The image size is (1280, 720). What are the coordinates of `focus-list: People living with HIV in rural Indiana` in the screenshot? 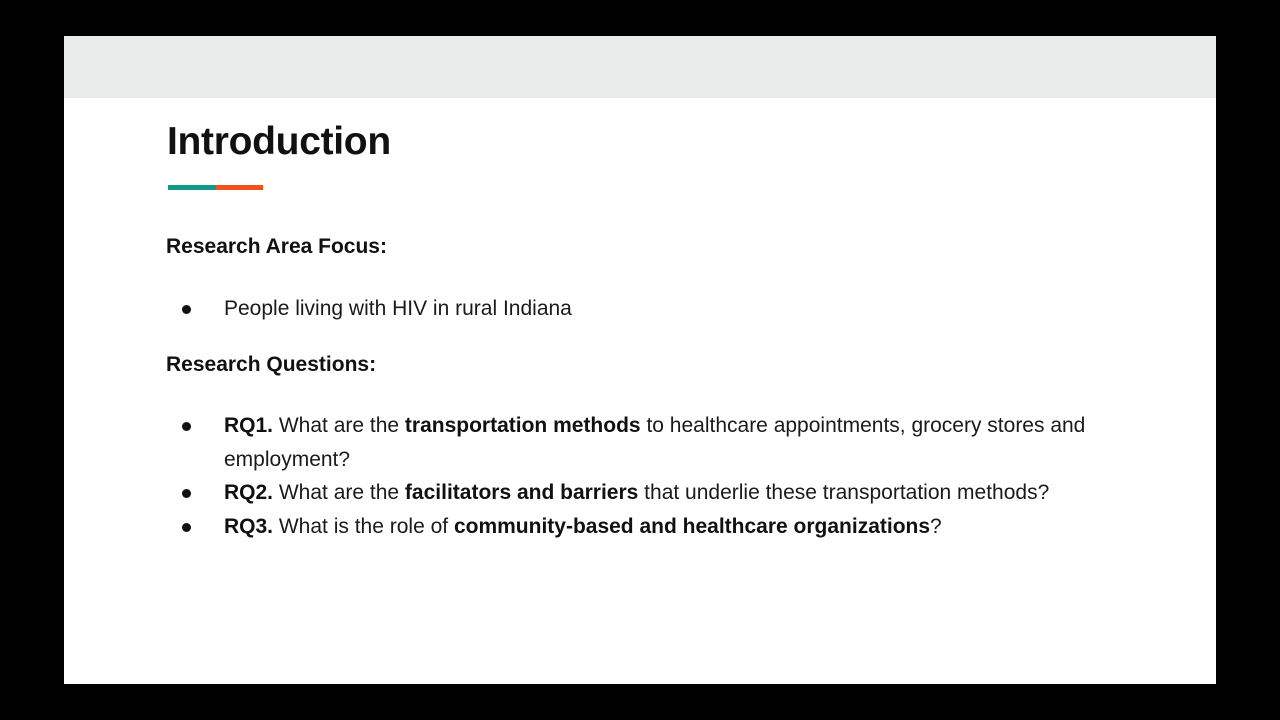 It's located at (626, 309).